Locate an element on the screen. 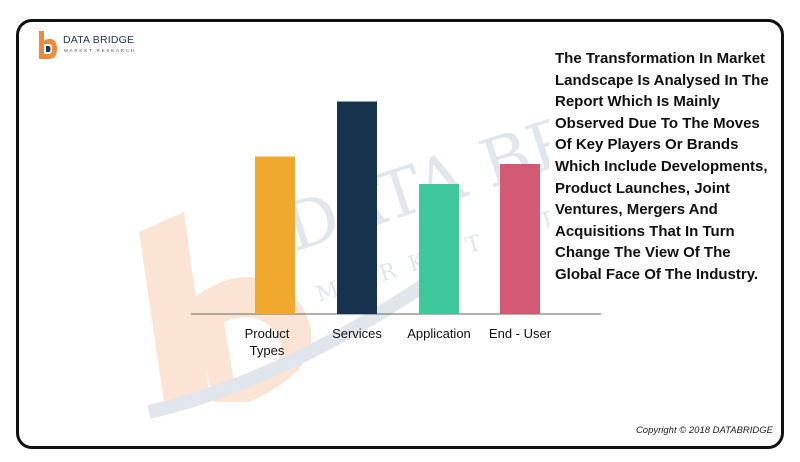 The image size is (800, 462). logo-name: DATA BRIDGE is located at coordinates (99, 40).